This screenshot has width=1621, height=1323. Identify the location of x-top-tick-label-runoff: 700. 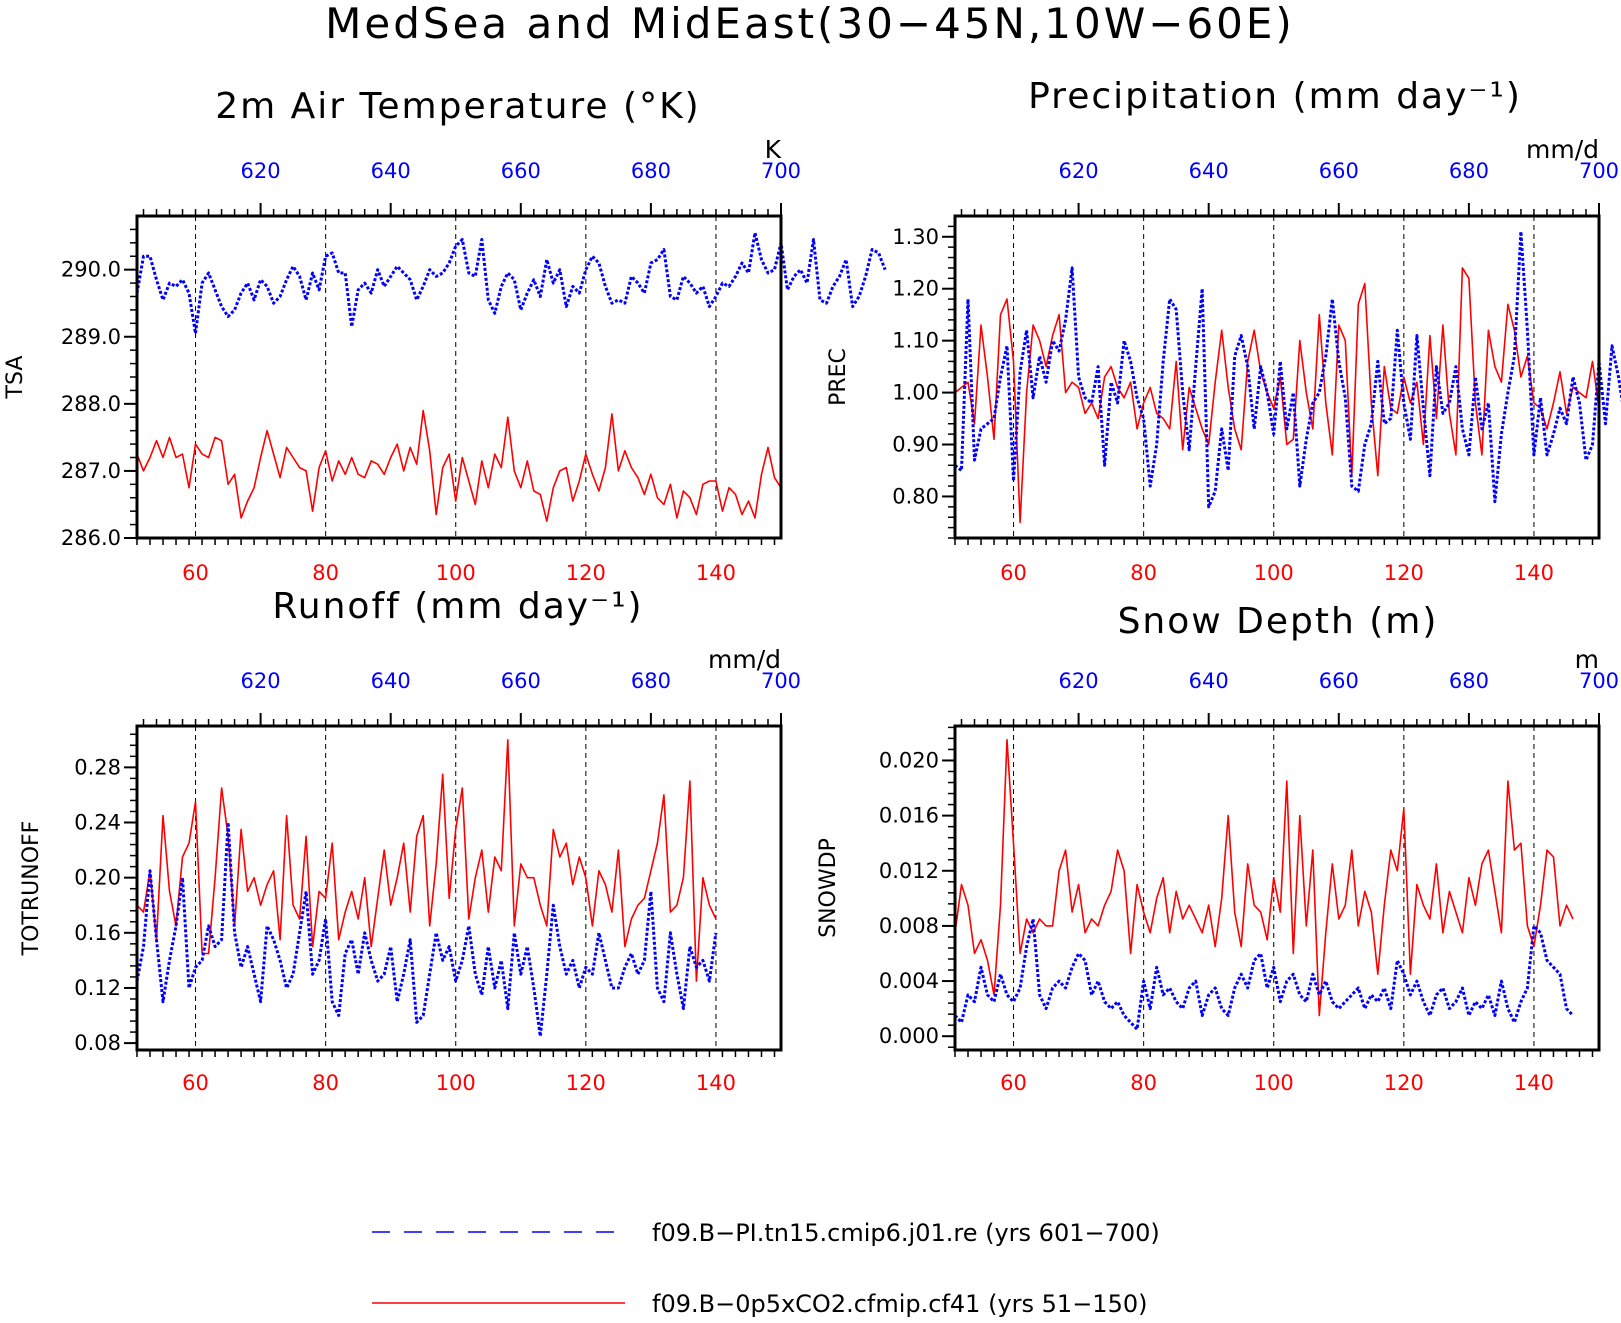
(781, 681).